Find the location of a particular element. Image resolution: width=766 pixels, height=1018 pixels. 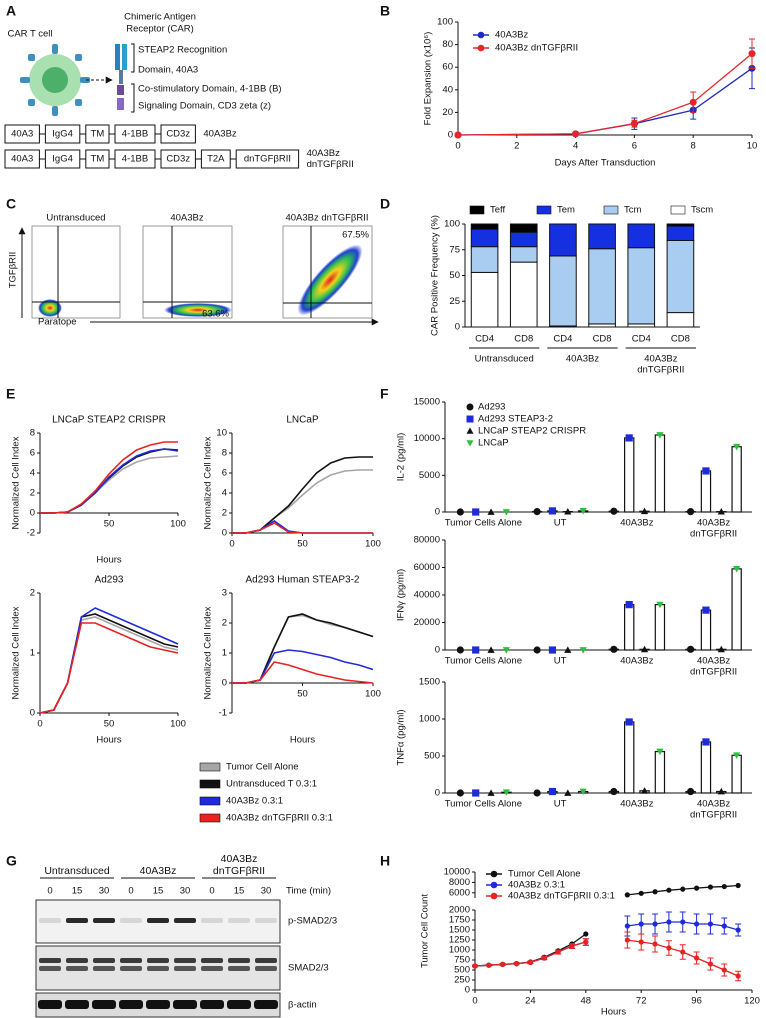

y-tick-label: 60 is located at coordinates (447, 67).